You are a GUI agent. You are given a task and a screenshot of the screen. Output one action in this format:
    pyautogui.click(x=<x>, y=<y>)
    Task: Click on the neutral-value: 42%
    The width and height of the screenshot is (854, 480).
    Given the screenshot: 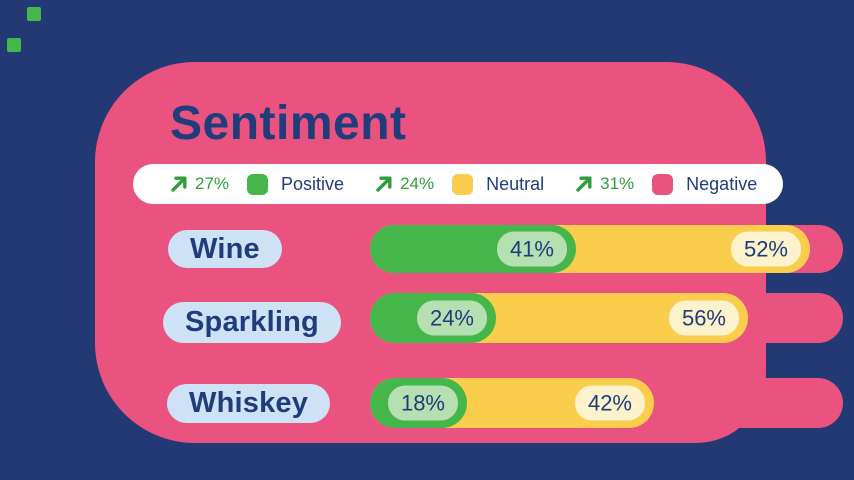 What is the action you would take?
    pyautogui.click(x=609, y=402)
    